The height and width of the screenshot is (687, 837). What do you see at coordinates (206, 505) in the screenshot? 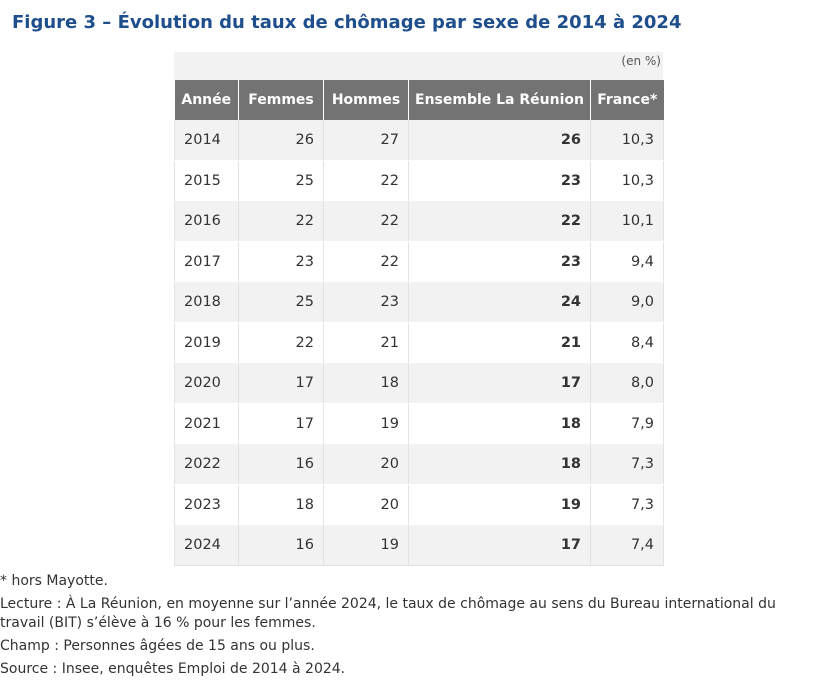
I see `cell-annee: 2023` at bounding box center [206, 505].